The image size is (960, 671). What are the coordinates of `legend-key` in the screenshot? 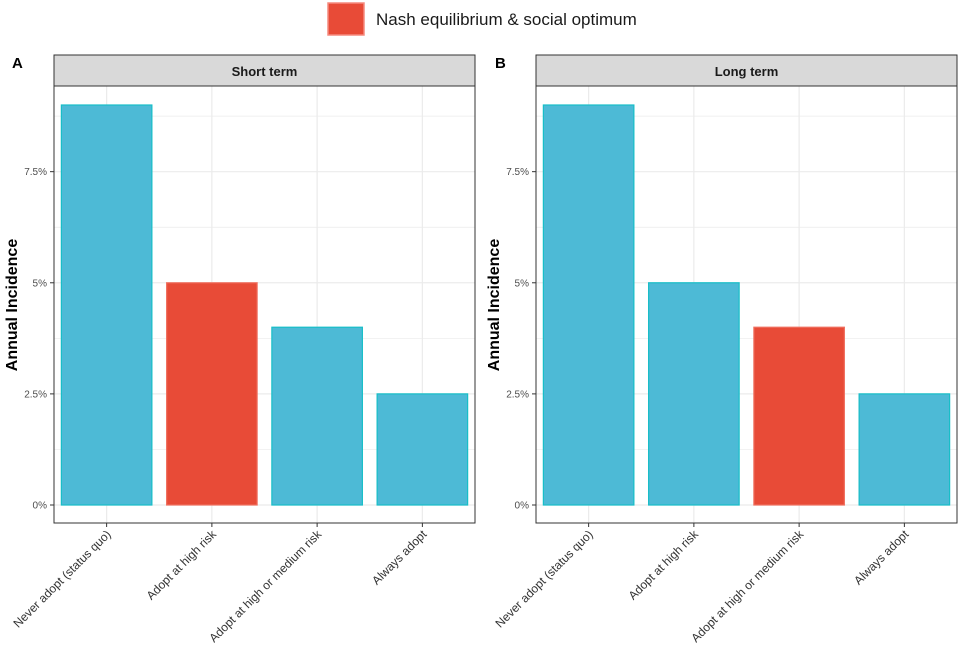 It's located at (346, 19).